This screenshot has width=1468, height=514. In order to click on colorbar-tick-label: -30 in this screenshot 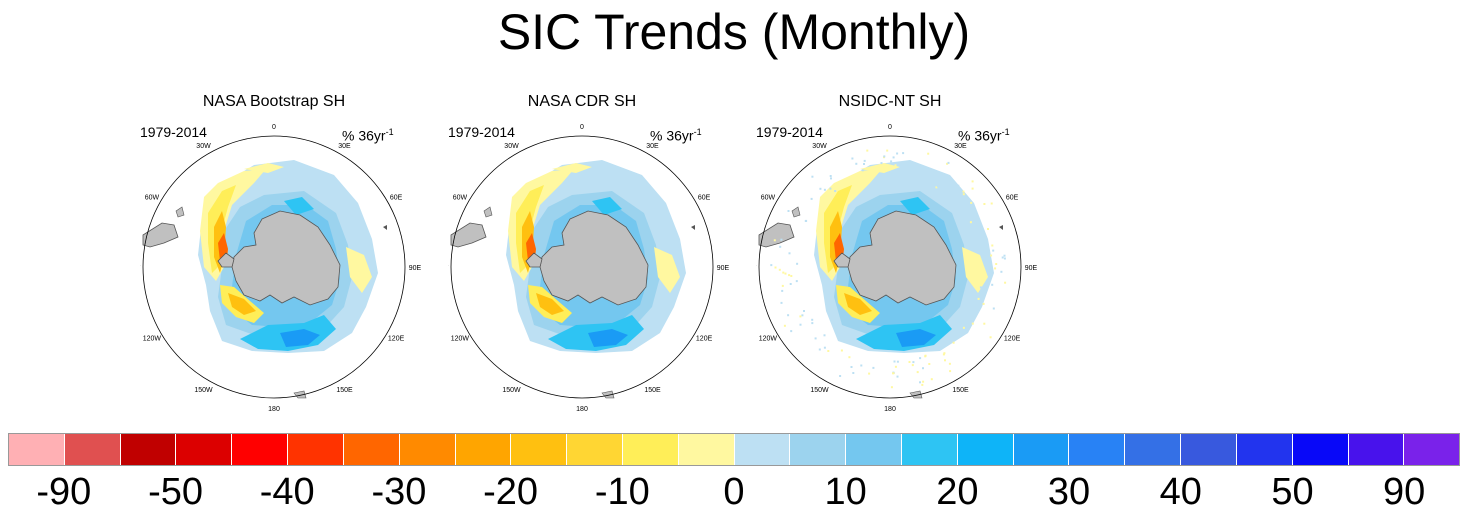, I will do `click(399, 492)`.